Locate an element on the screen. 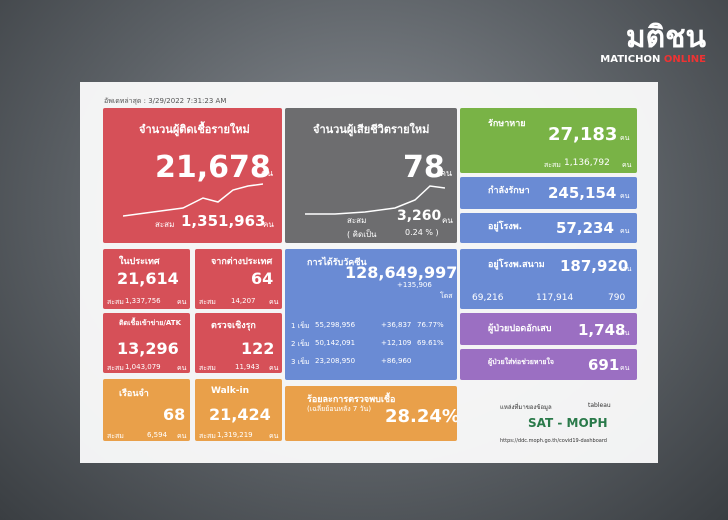 The width and height of the screenshot is (728, 520). card-value: 187,920 is located at coordinates (594, 266).